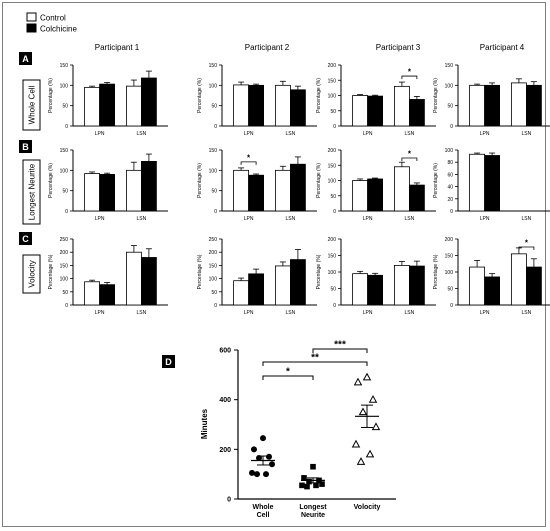 The width and height of the screenshot is (550, 531). I want to click on bar-chart-A-1: 0 50 100 150 Percentage (%) LPN LSN, so click(108, 100).